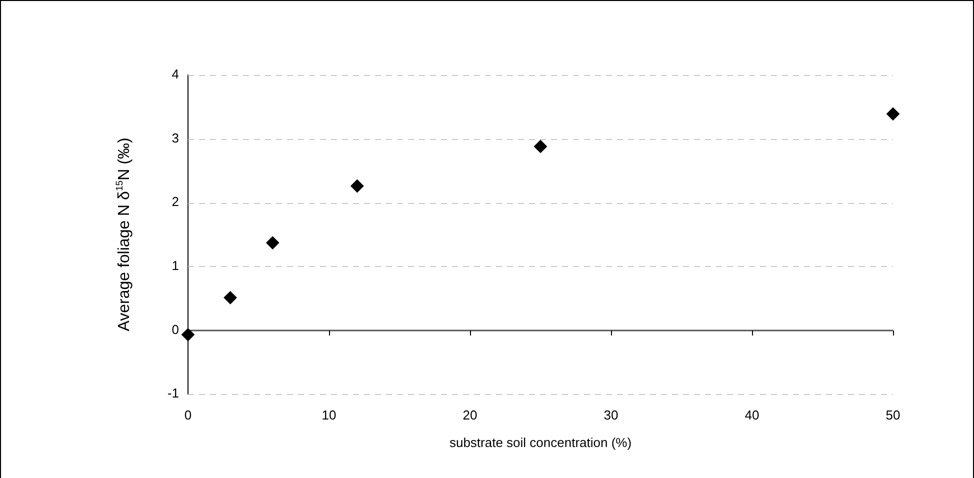 Image resolution: width=974 pixels, height=478 pixels. I want to click on y-tick-label: 2, so click(175, 202).